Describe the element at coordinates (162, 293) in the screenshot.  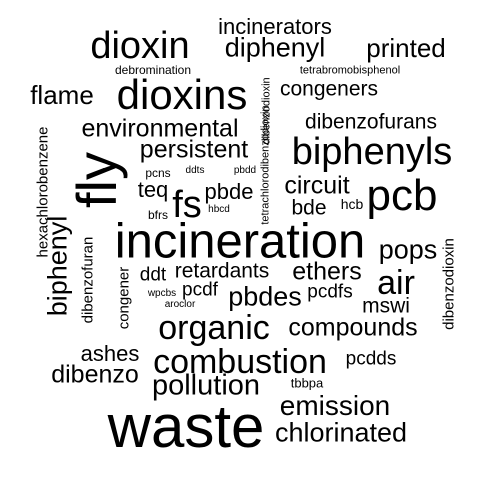
I see `word-wpcbs: wpcbs` at that location.